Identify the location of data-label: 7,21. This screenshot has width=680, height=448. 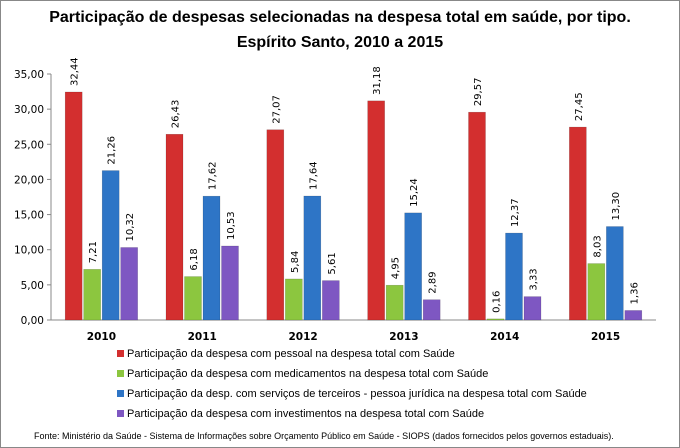
(93, 252).